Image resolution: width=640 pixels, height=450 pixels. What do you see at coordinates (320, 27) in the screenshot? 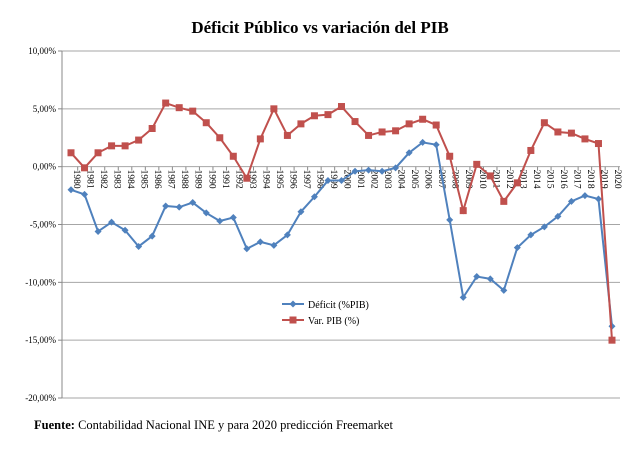
I see `chart-title: Déficit Público vs variación del PIB` at bounding box center [320, 27].